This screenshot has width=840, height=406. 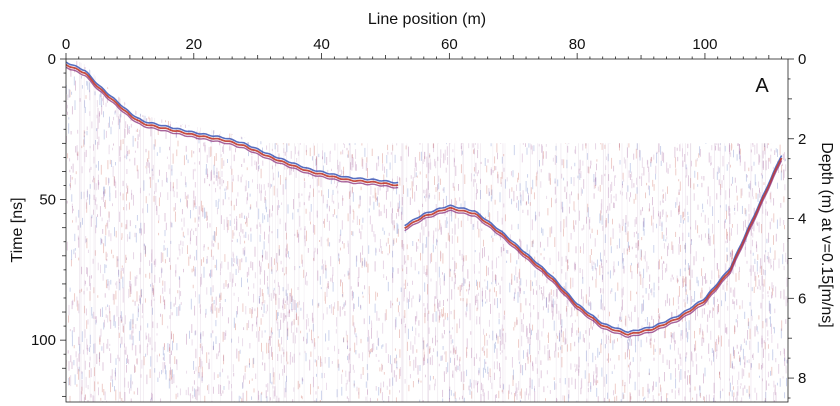 I want to click on y-right-tick-label: 6, so click(x=802, y=298).